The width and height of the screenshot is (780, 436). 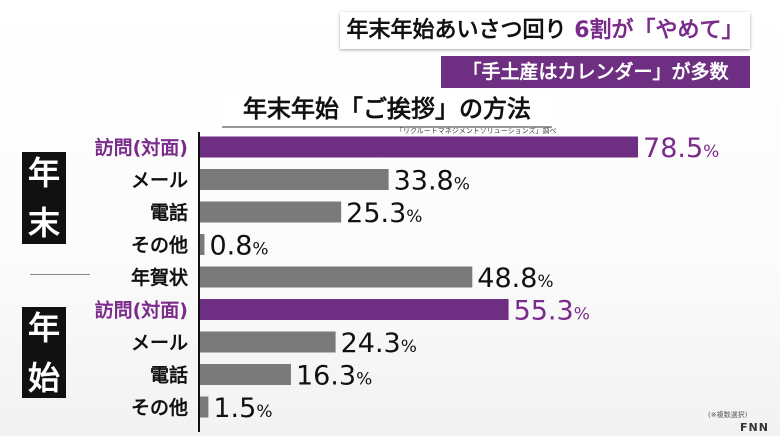 I want to click on fnn-logo: FNN, so click(x=754, y=427).